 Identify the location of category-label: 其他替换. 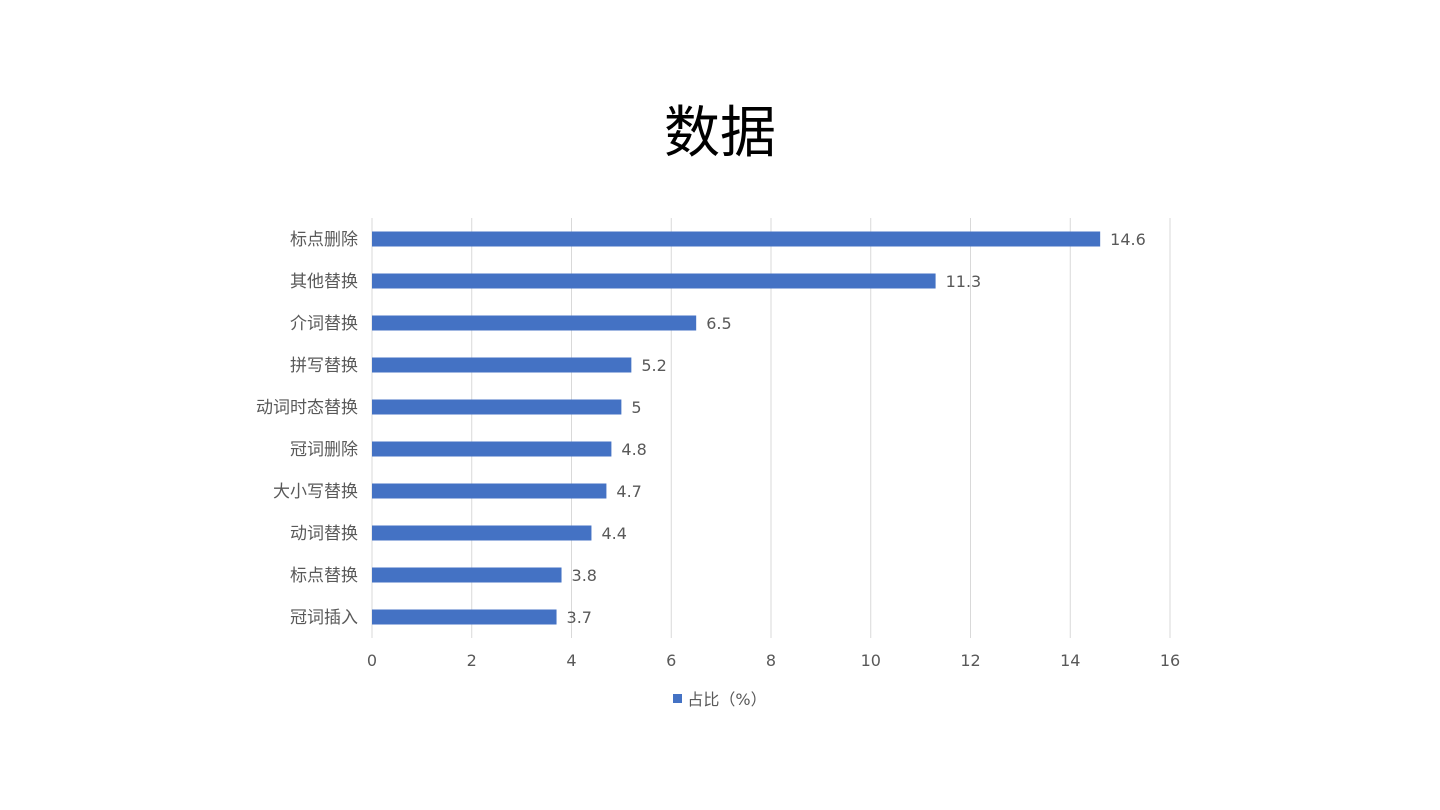
(324, 282).